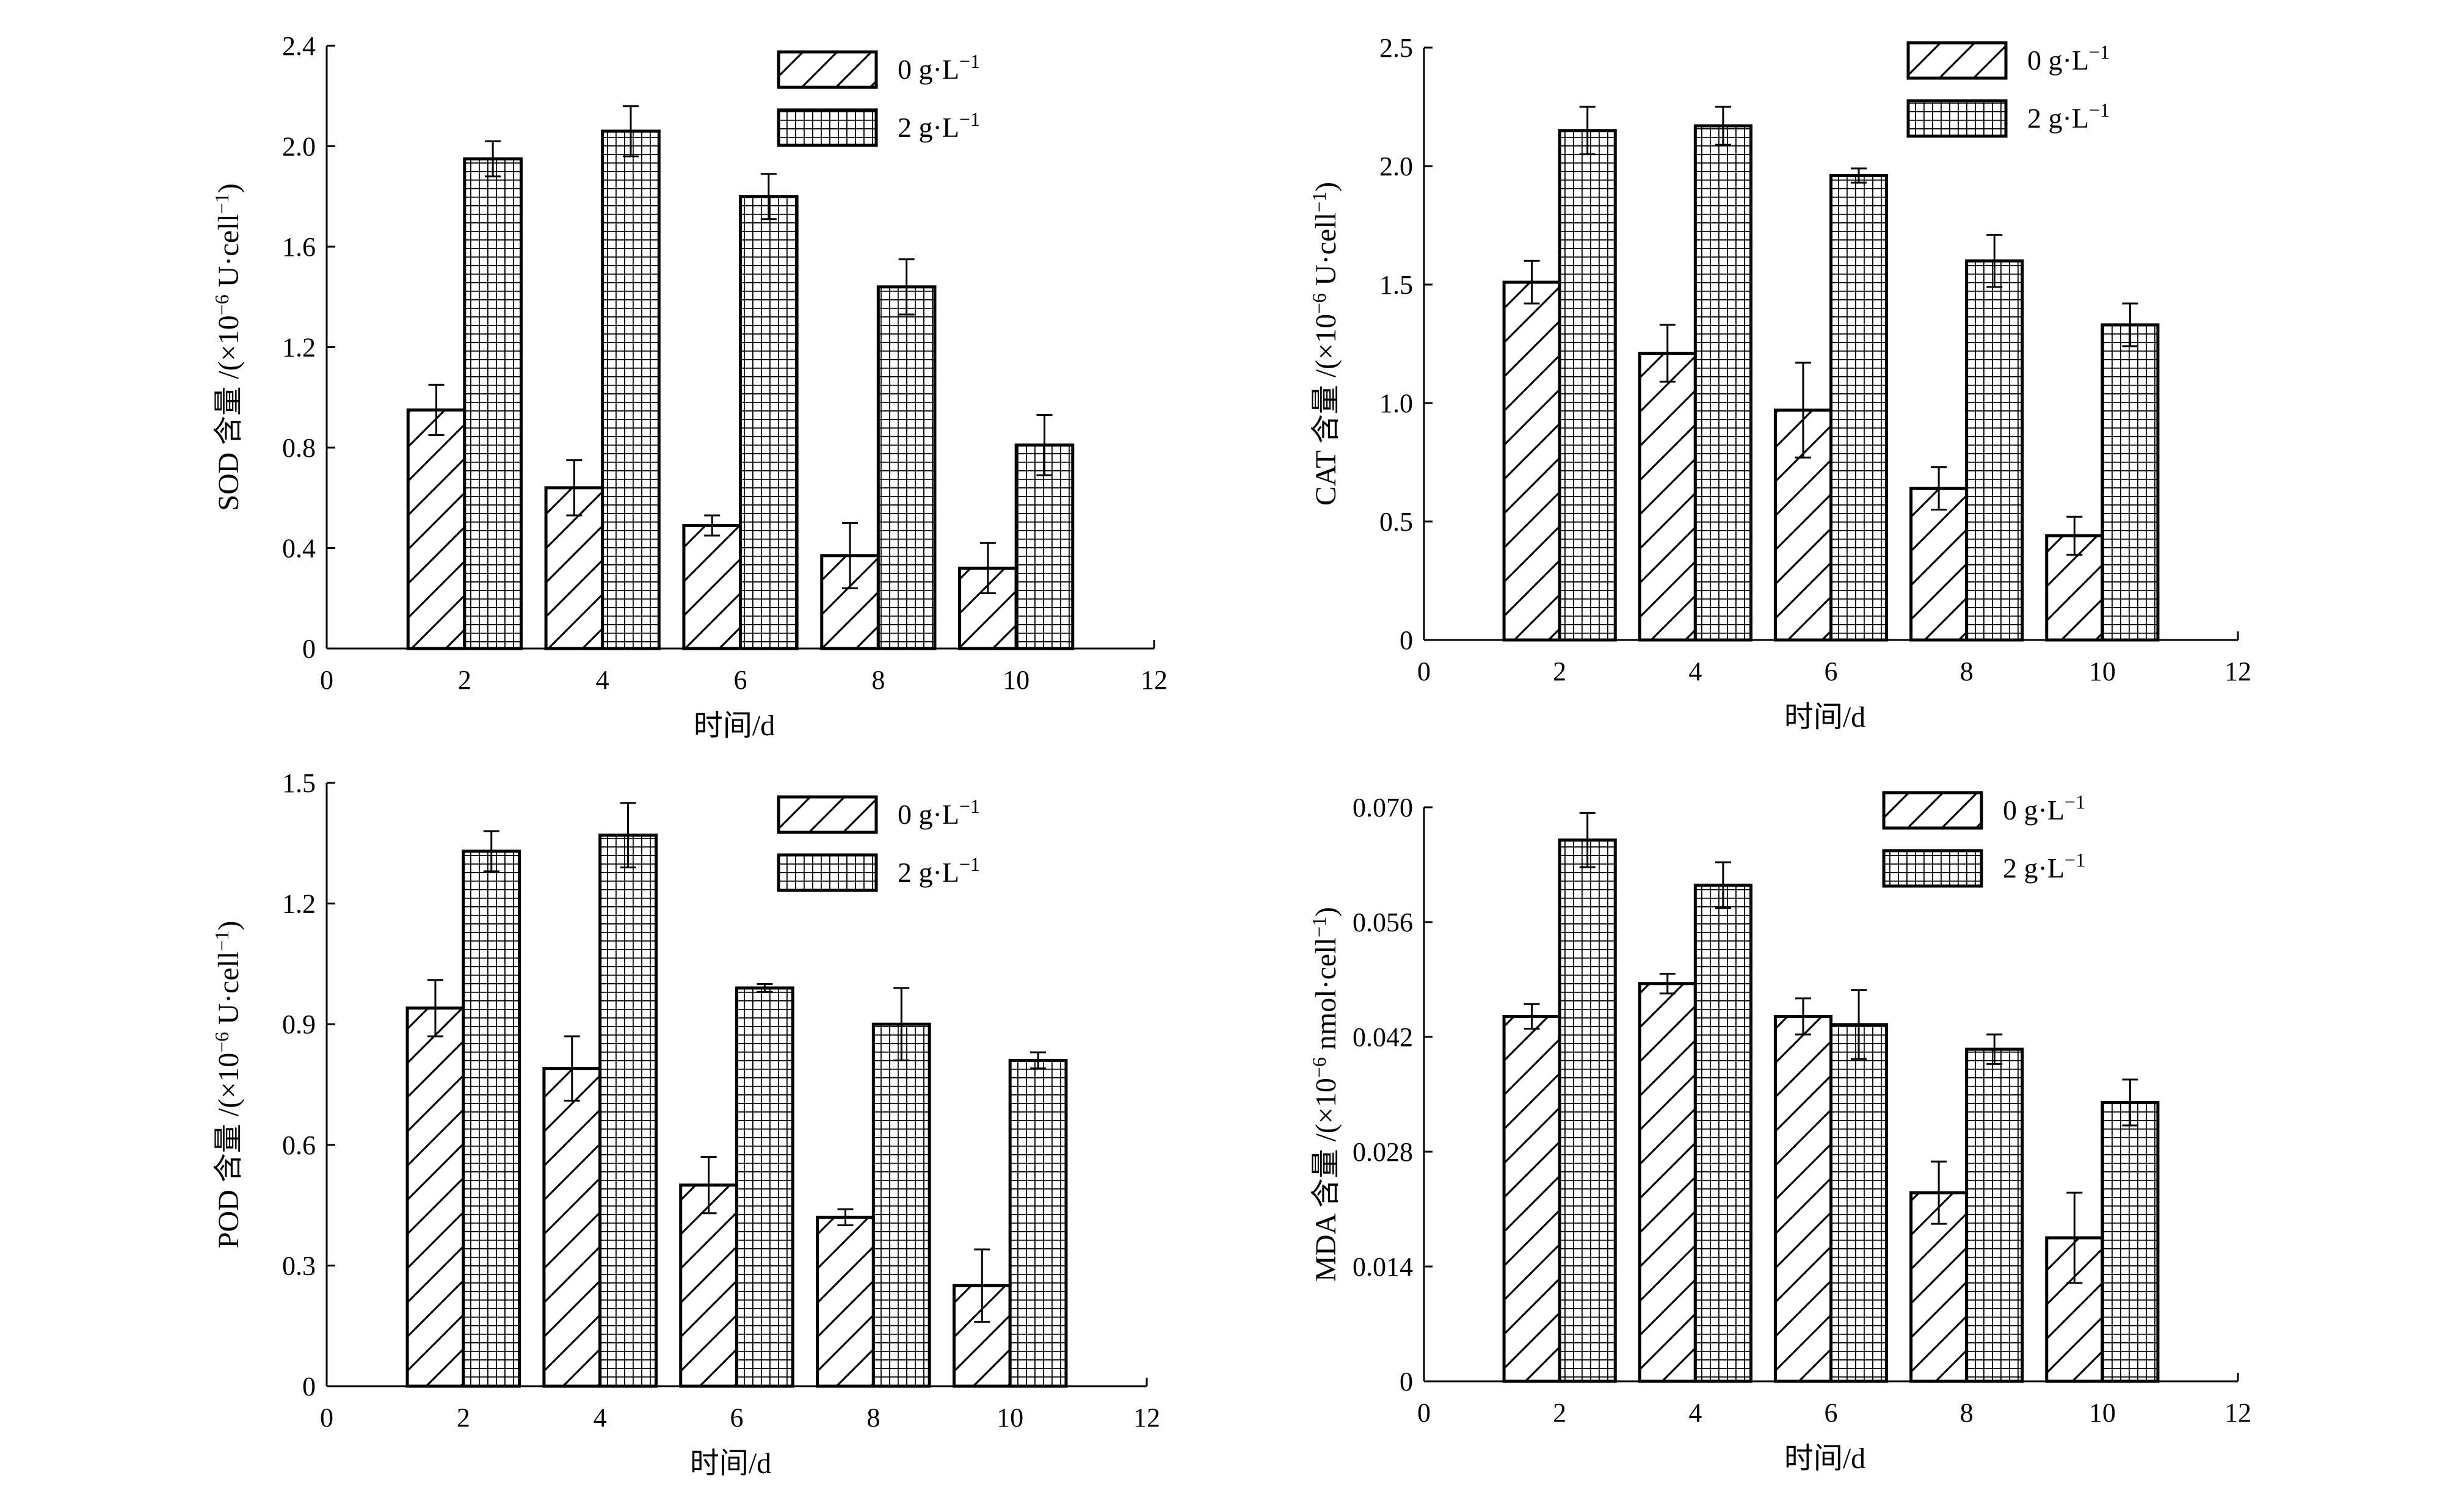 This screenshot has width=2448, height=1512. What do you see at coordinates (299, 1024) in the screenshot?
I see `y-tick-label: 0.9` at bounding box center [299, 1024].